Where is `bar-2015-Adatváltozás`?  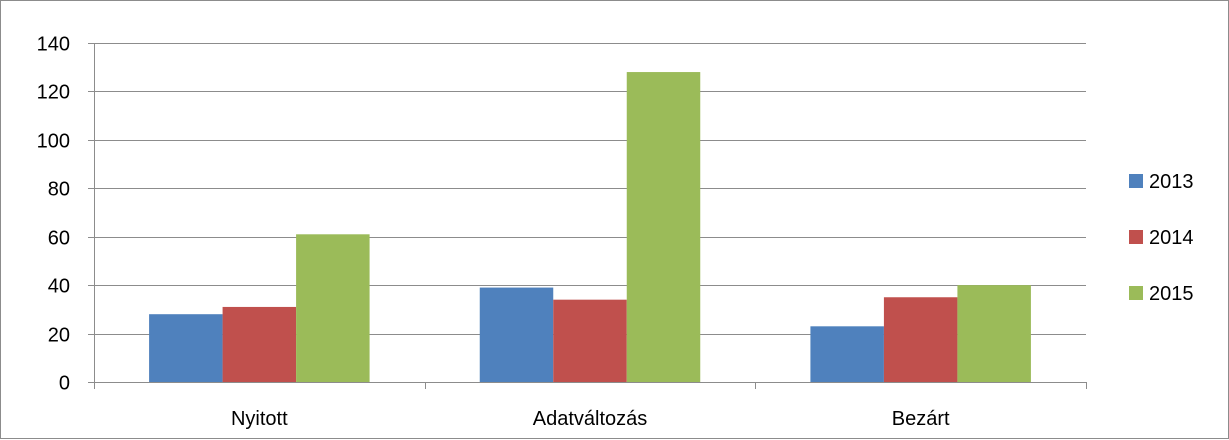 bar-2015-Adatváltozás is located at coordinates (663, 227).